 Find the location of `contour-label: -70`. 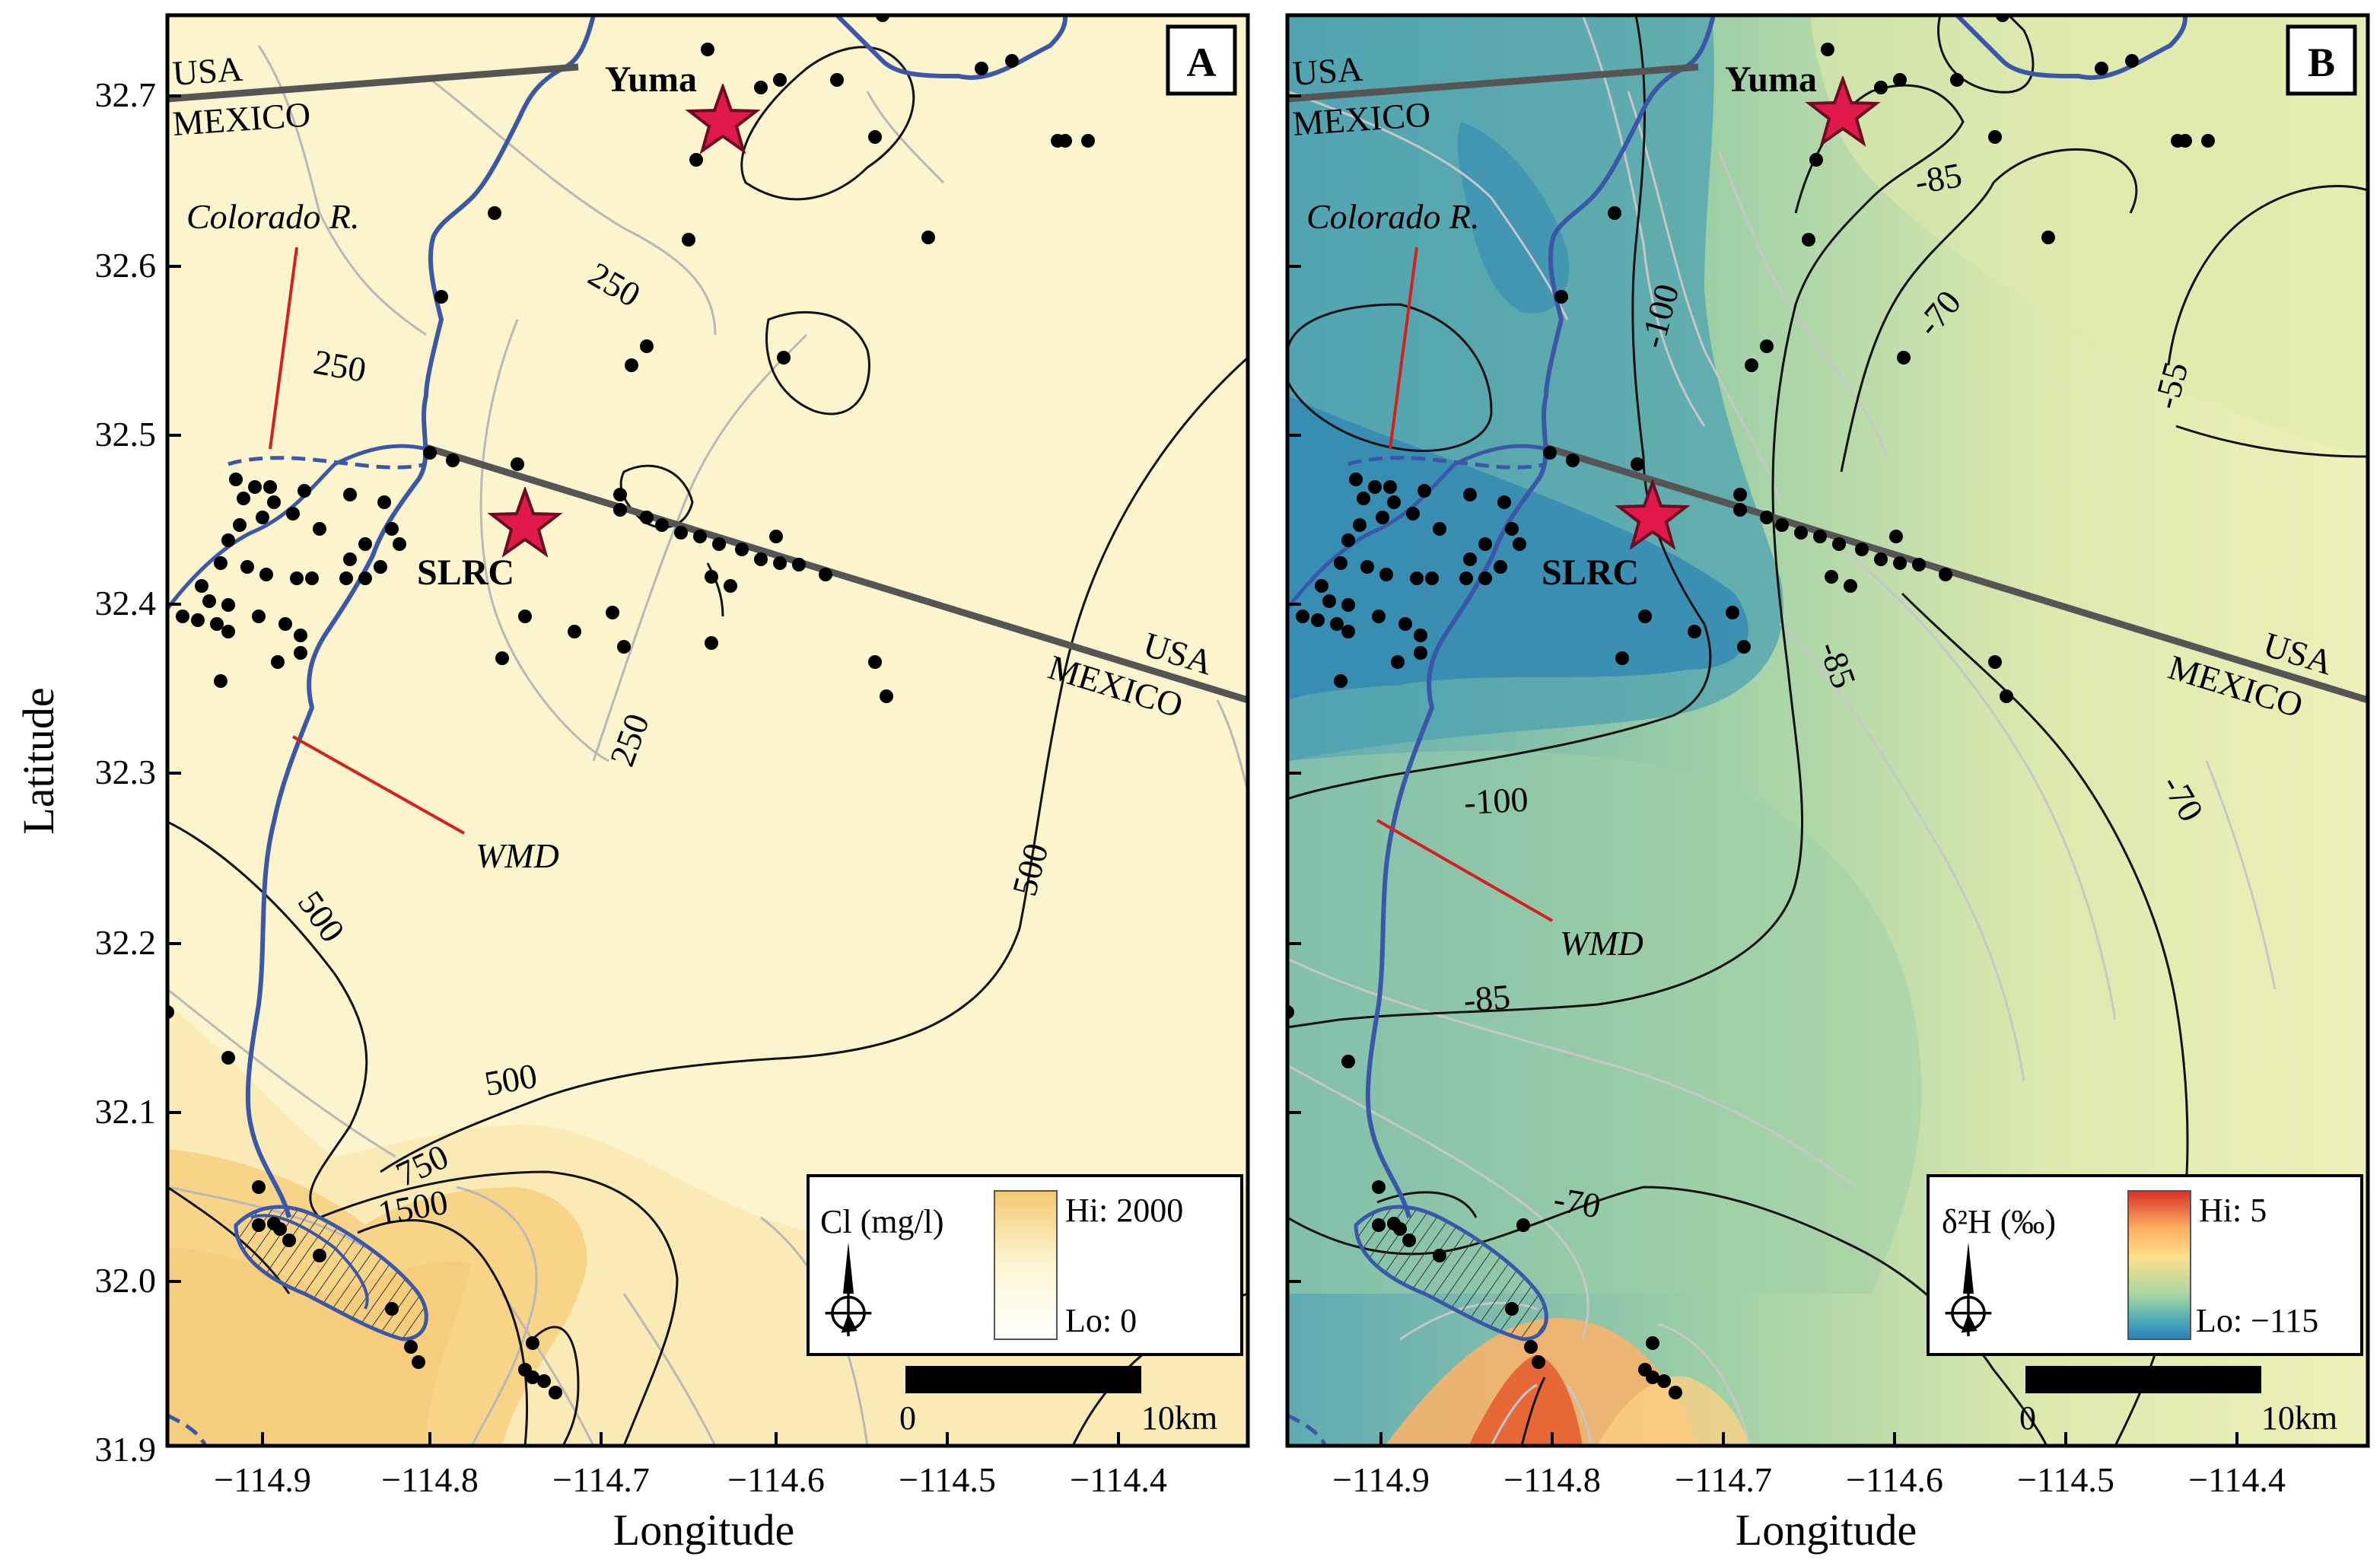

contour-label: -70 is located at coordinates (1577, 1202).